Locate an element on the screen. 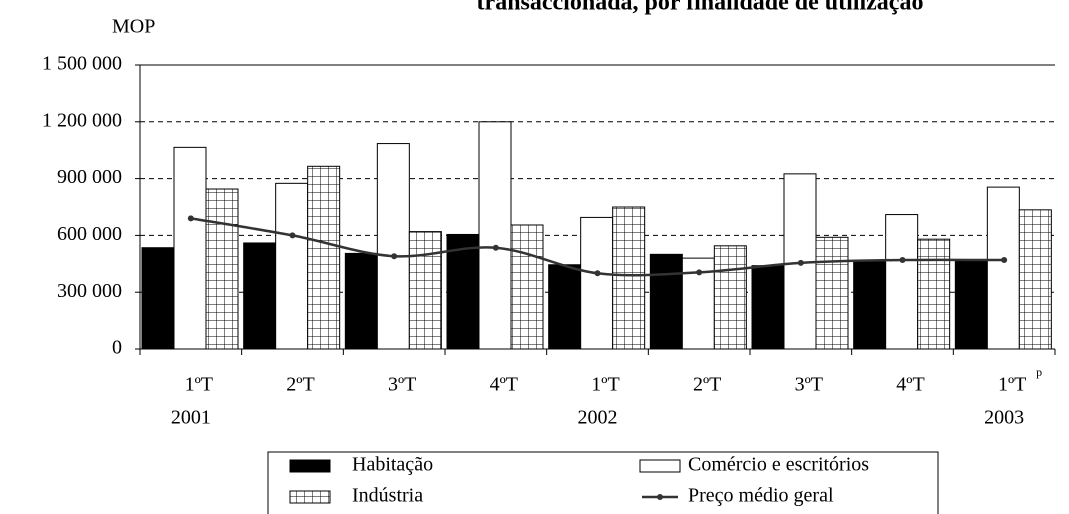  year-label: 2002 is located at coordinates (598, 418).